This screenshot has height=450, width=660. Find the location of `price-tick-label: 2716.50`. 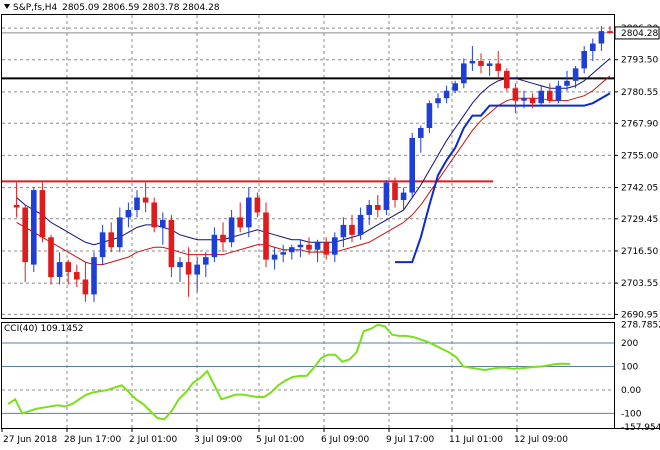

price-tick-label: 2716.50 is located at coordinates (639, 252).